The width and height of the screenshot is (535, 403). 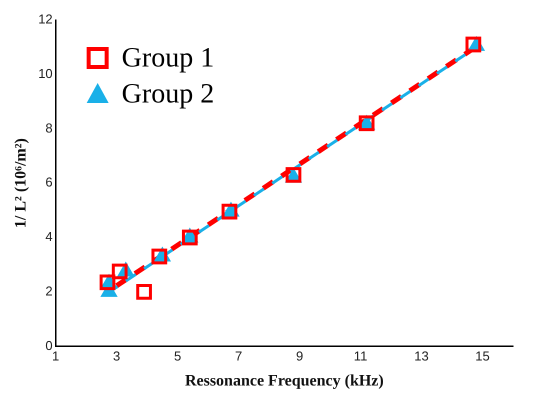 What do you see at coordinates (21, 183) in the screenshot?
I see `y-axis-title: 1/ L² (10⁶/m²)` at bounding box center [21, 183].